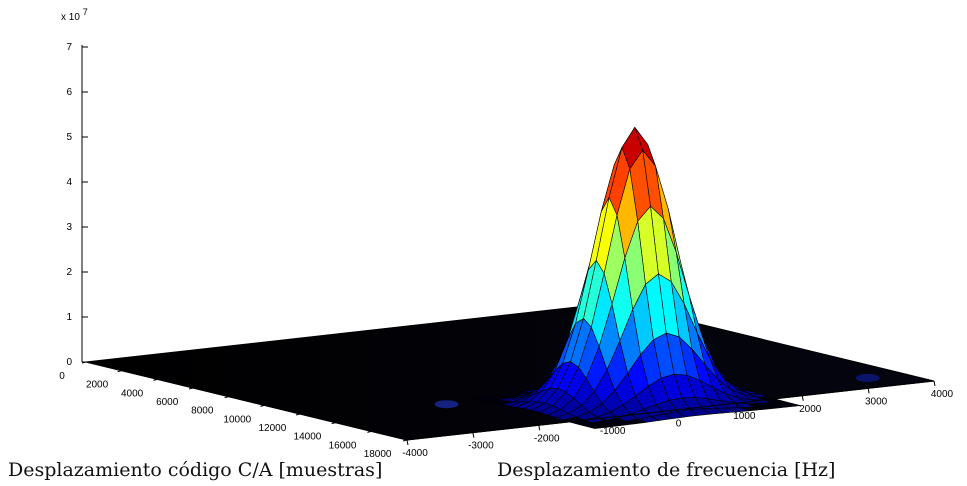  I want to click on y-tick-label: -4000, so click(415, 453).